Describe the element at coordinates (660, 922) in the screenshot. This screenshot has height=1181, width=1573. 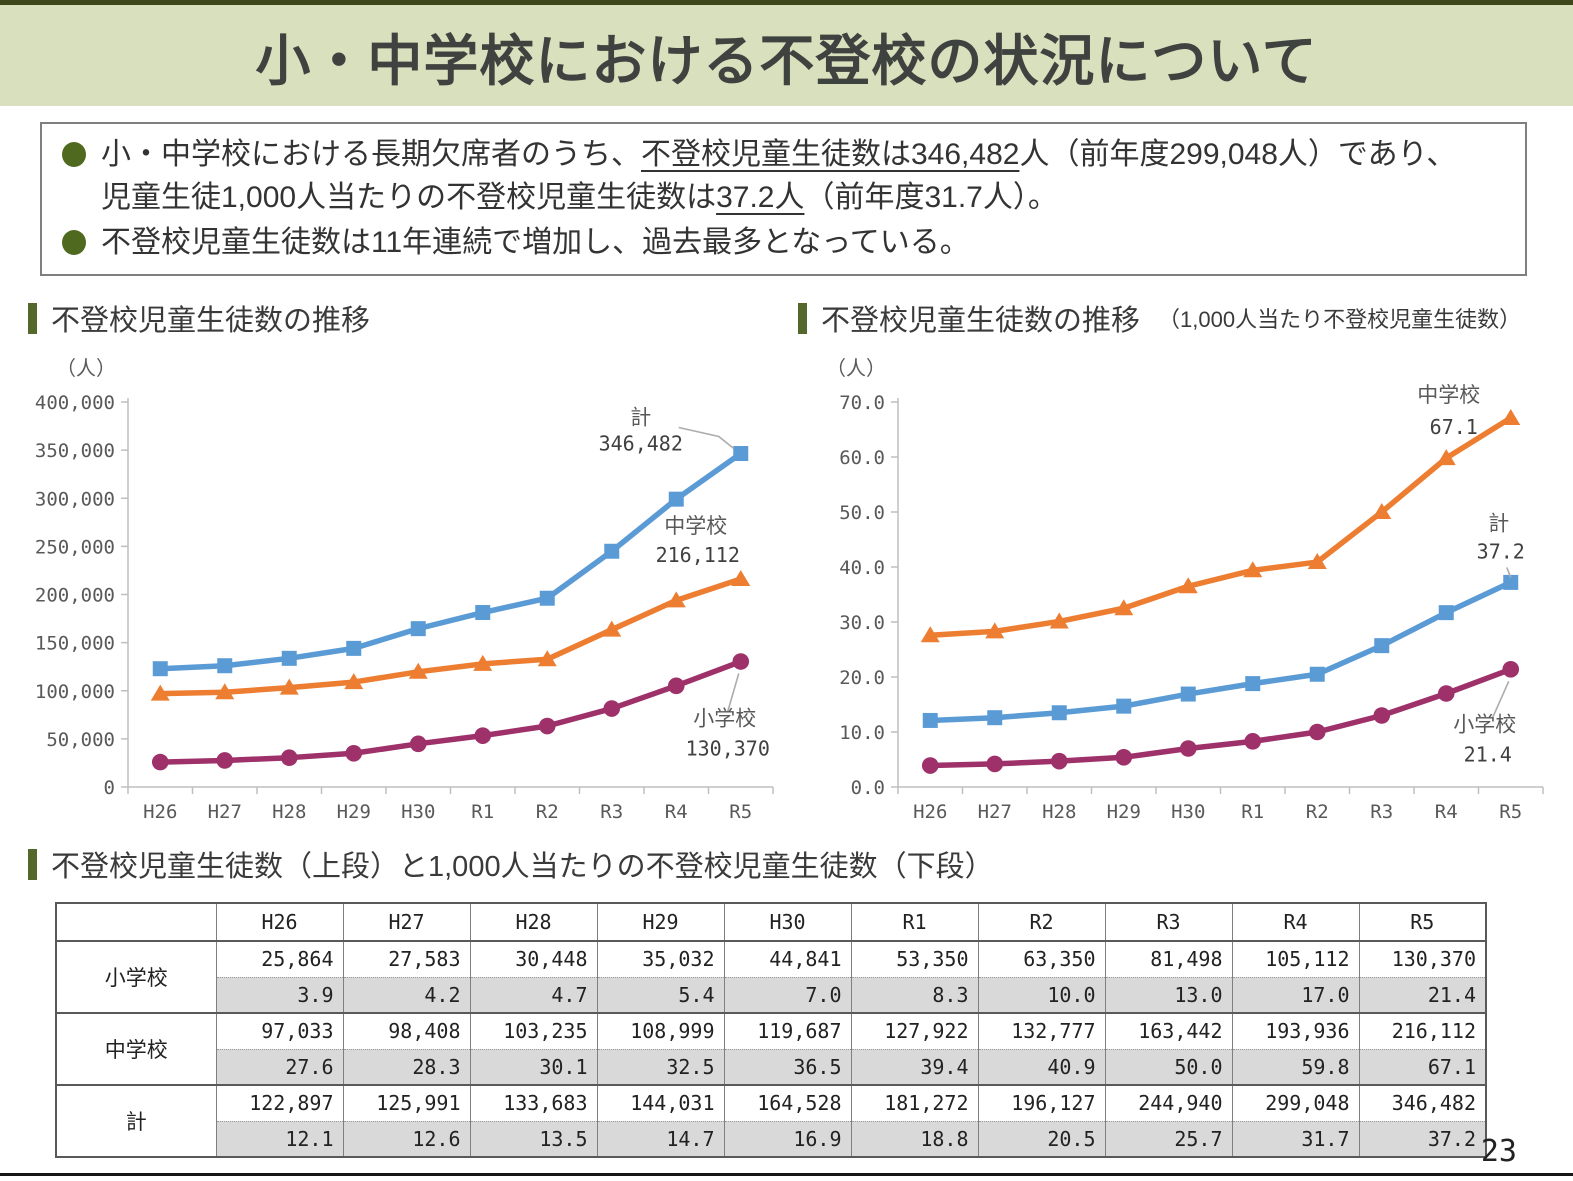
I see `table-col-header: H29` at that location.